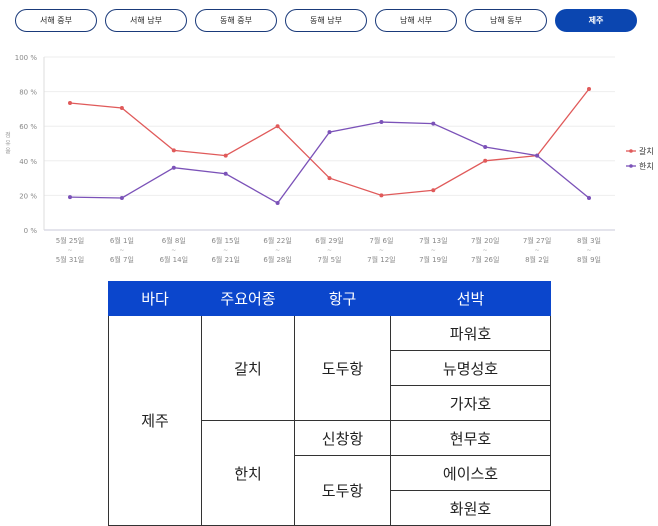  What do you see at coordinates (416, 20) in the screenshot?
I see `tab-4: 남해 서부` at bounding box center [416, 20].